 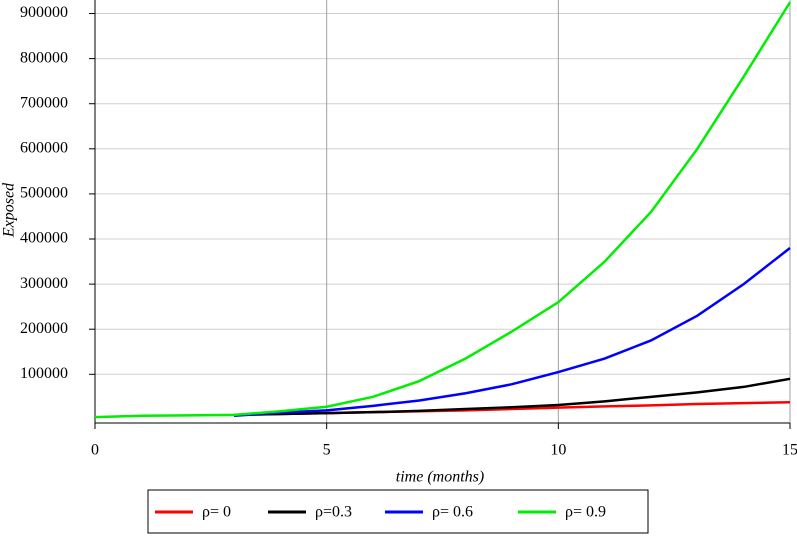 What do you see at coordinates (333, 512) in the screenshot?
I see `legend-label: ρ=0.3` at bounding box center [333, 512].